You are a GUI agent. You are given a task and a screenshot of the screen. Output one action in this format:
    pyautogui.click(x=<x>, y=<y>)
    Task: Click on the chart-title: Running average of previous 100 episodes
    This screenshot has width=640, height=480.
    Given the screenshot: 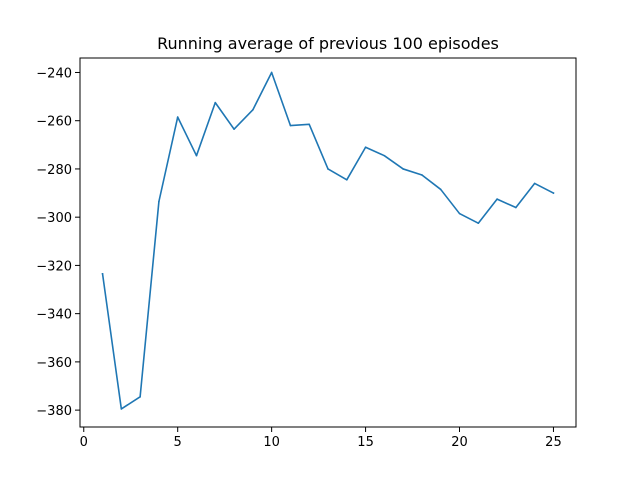 What is the action you would take?
    pyautogui.click(x=328, y=43)
    